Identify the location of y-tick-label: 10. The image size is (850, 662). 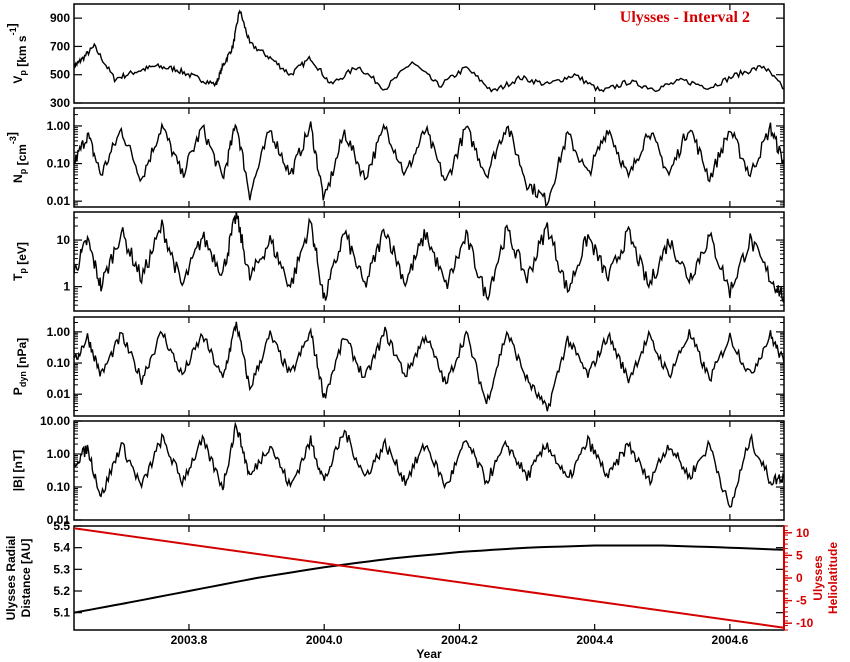
(64, 240).